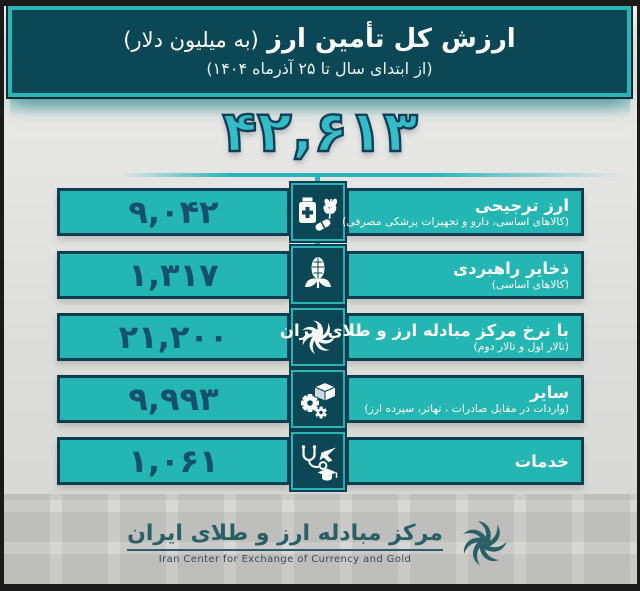  Describe the element at coordinates (530, 284) in the screenshot. I see `row-subtitle: (کالاهای اساسی)` at that location.